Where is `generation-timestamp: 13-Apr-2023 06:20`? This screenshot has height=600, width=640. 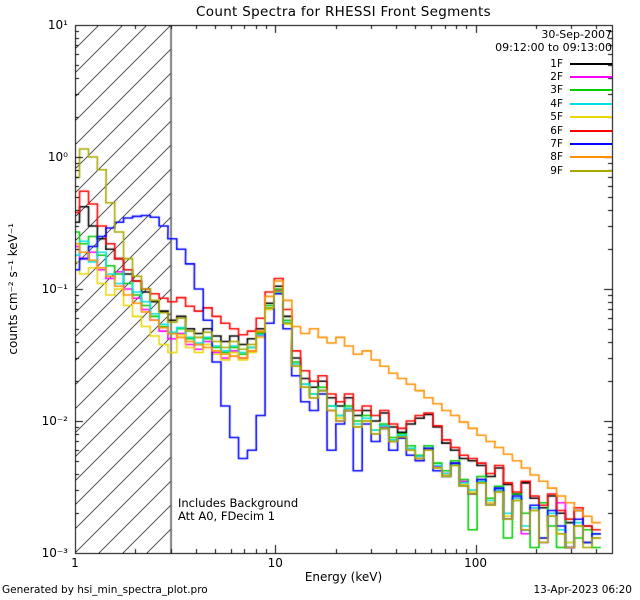
generation-timestamp: 13-Apr-2023 06:20 is located at coordinates (582, 590).